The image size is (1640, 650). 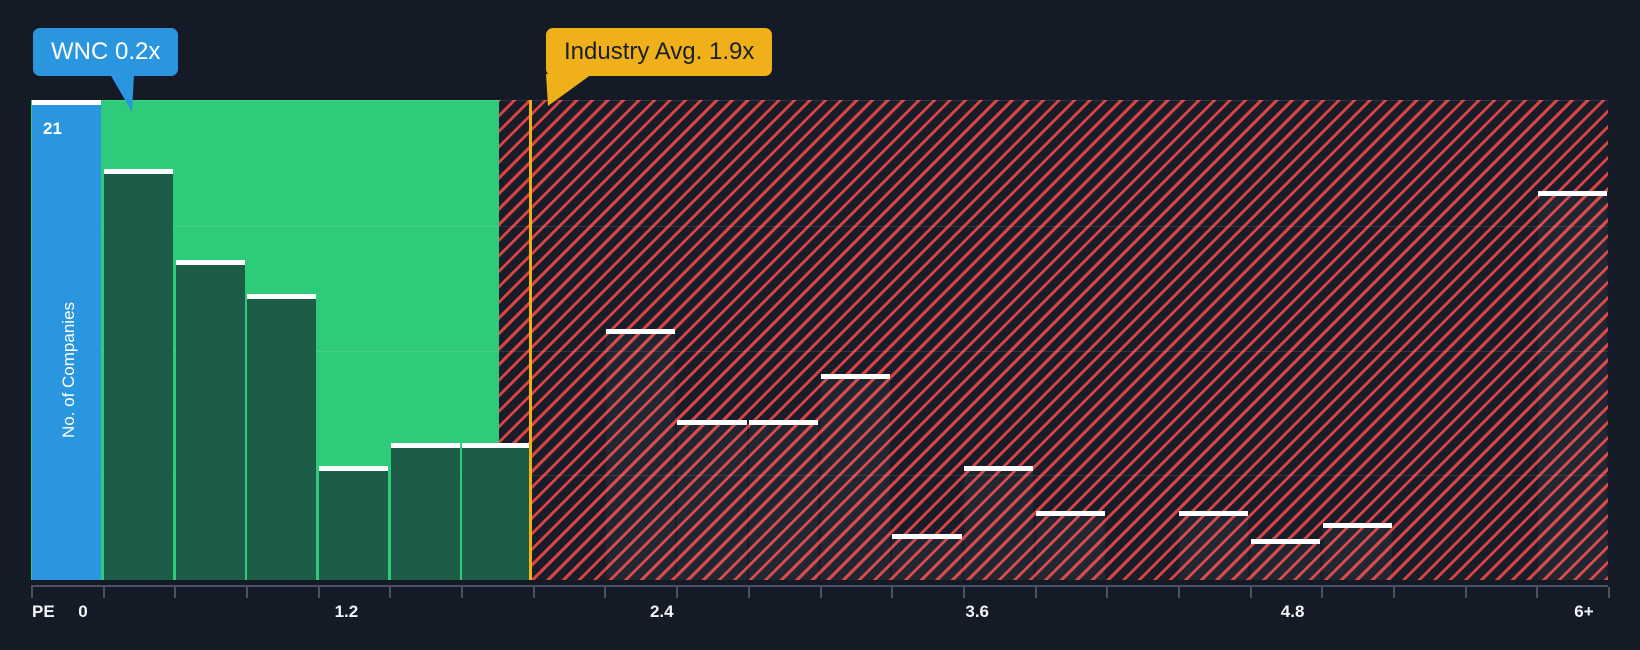 What do you see at coordinates (977, 611) in the screenshot?
I see `x-tick-label: 3.6` at bounding box center [977, 611].